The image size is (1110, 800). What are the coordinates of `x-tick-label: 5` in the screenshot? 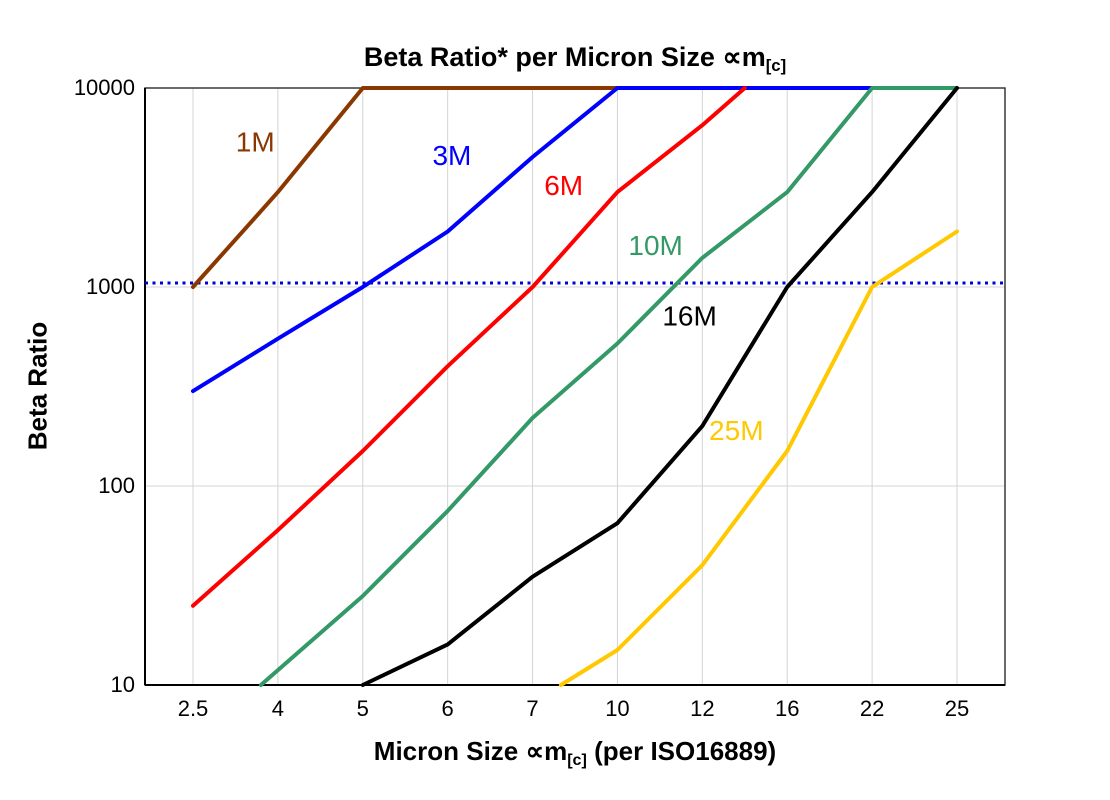 It's located at (363, 708).